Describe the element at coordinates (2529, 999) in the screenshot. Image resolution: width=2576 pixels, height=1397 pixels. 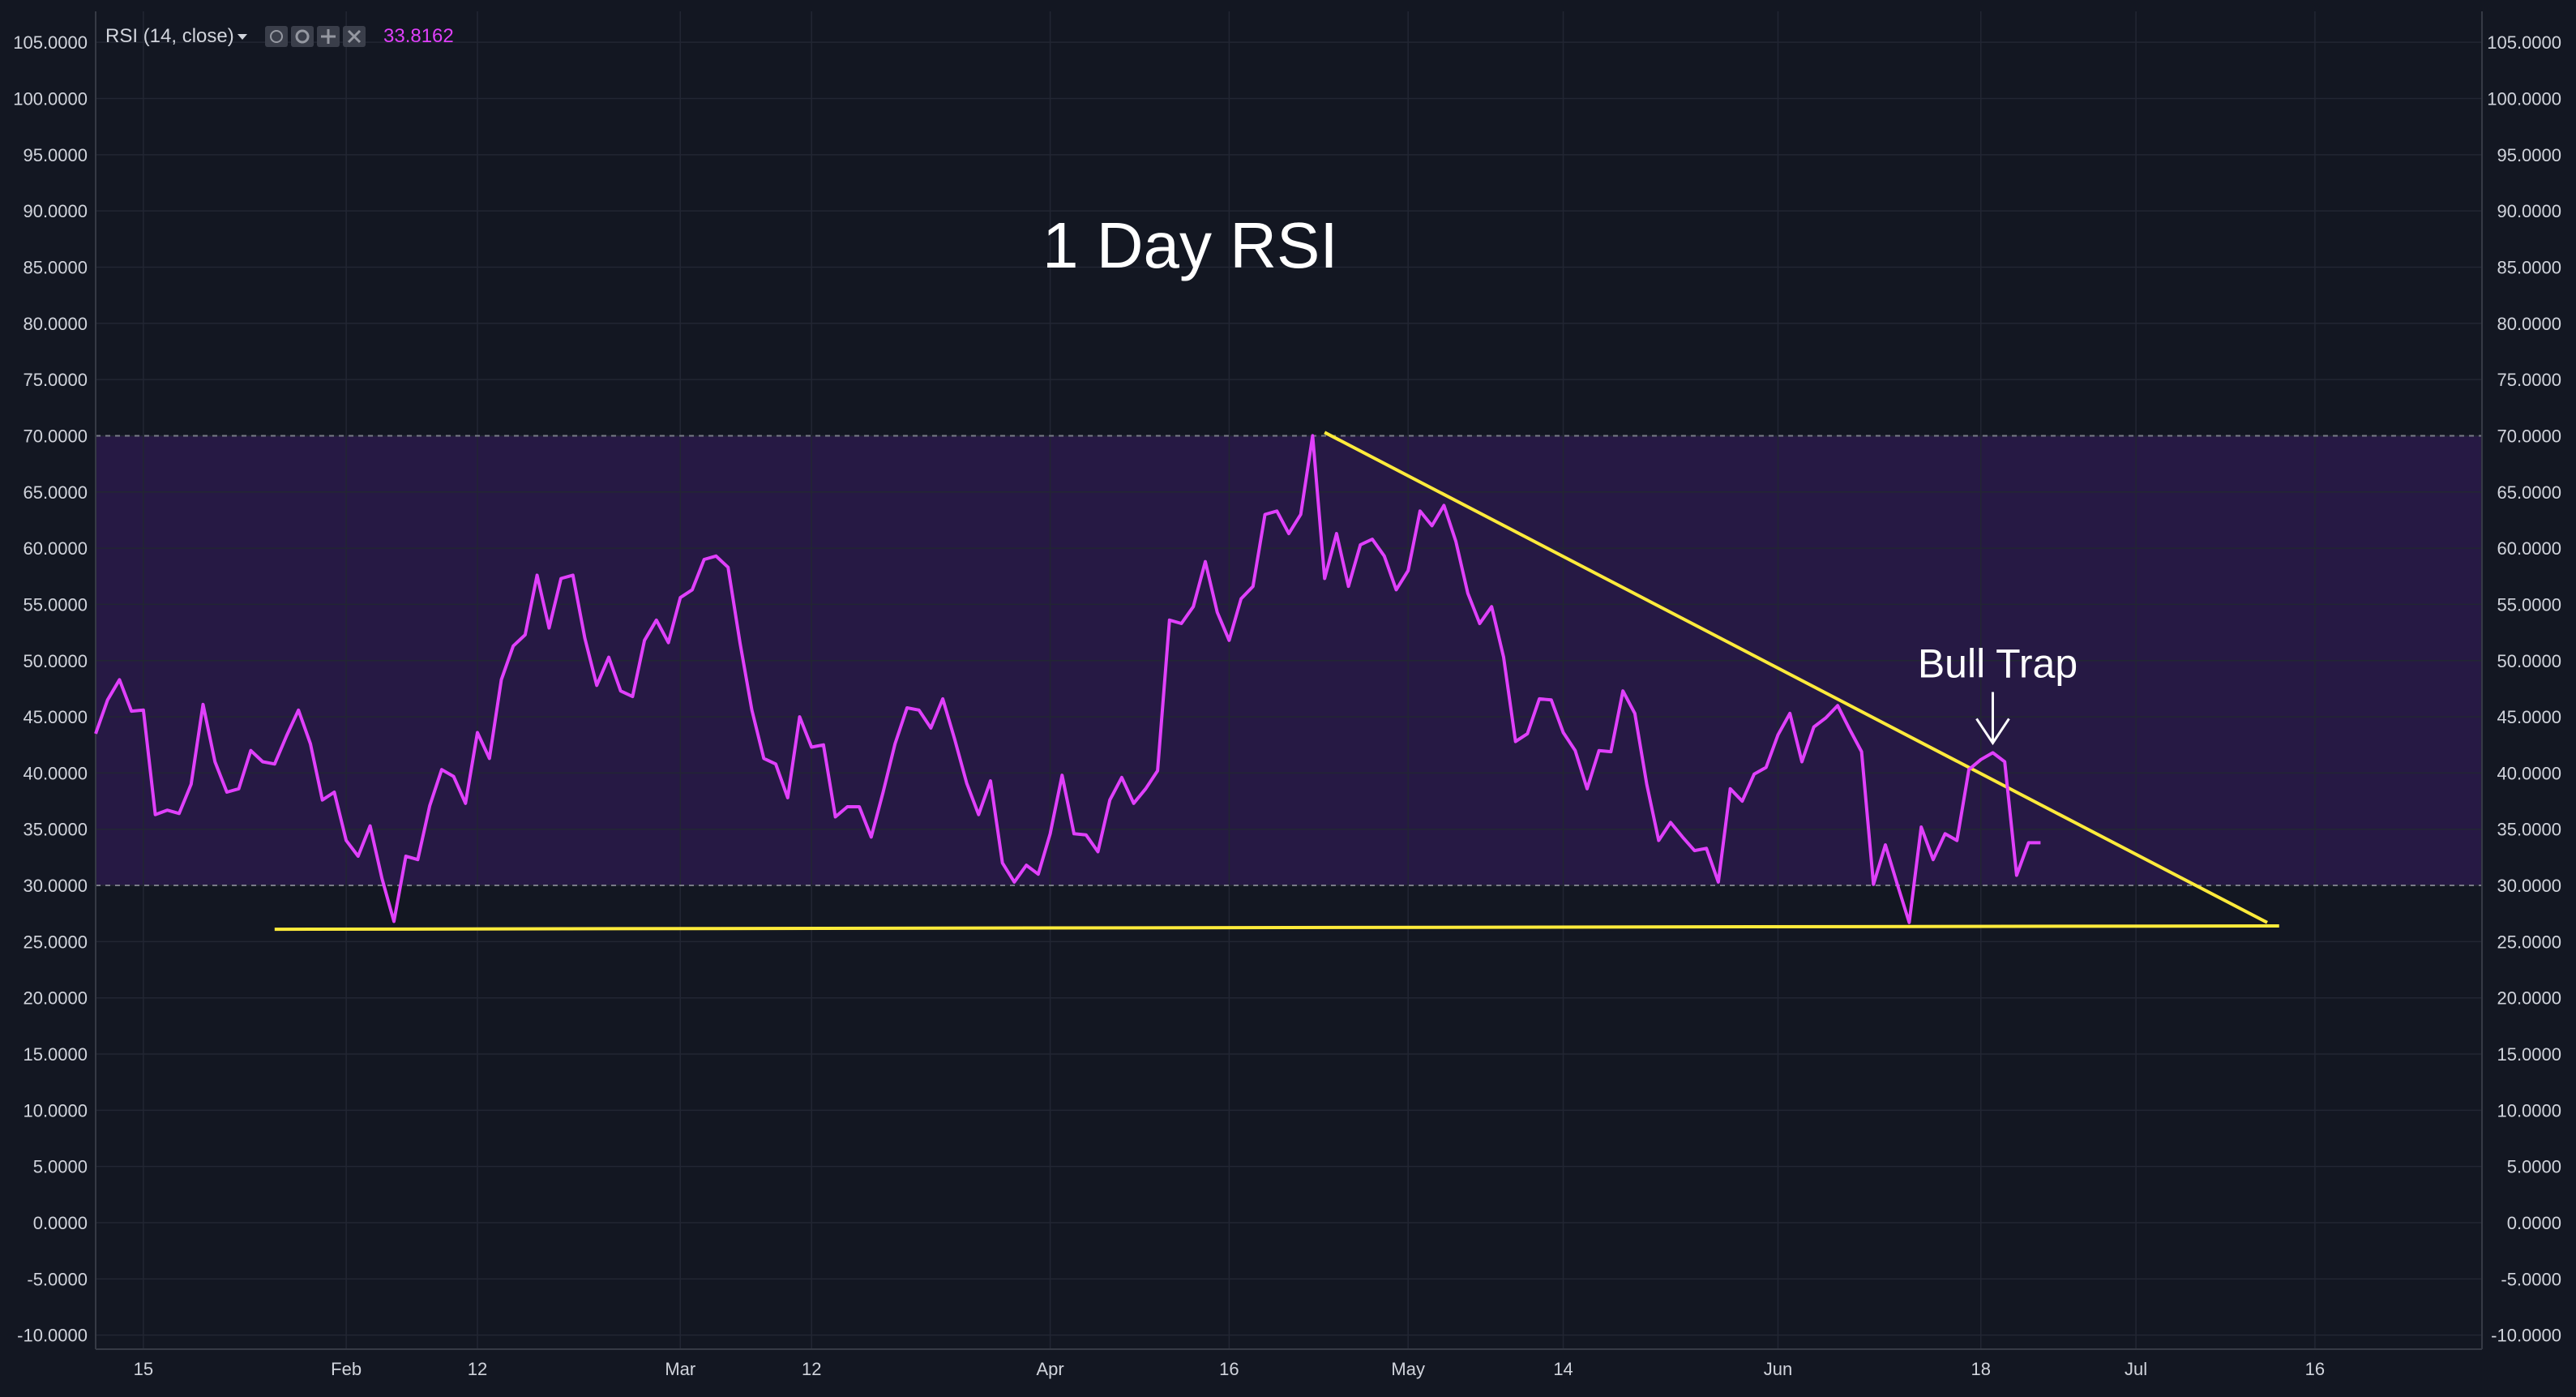
I see `y-tick-label-right: 20.0000` at that location.